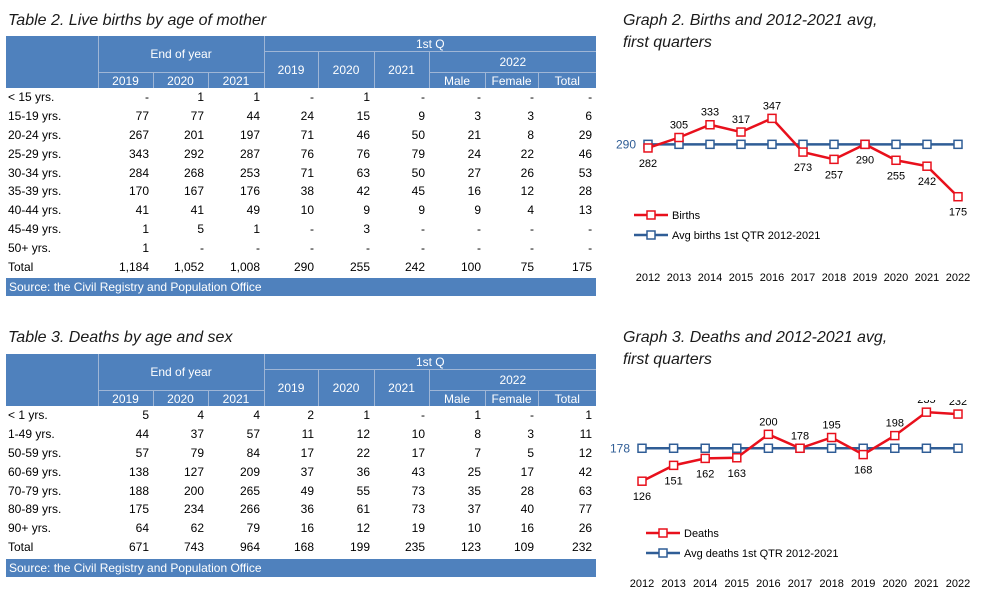 This screenshot has height=601, width=981. Describe the element at coordinates (527, 172) in the screenshot. I see `table-cell: 26` at that location.